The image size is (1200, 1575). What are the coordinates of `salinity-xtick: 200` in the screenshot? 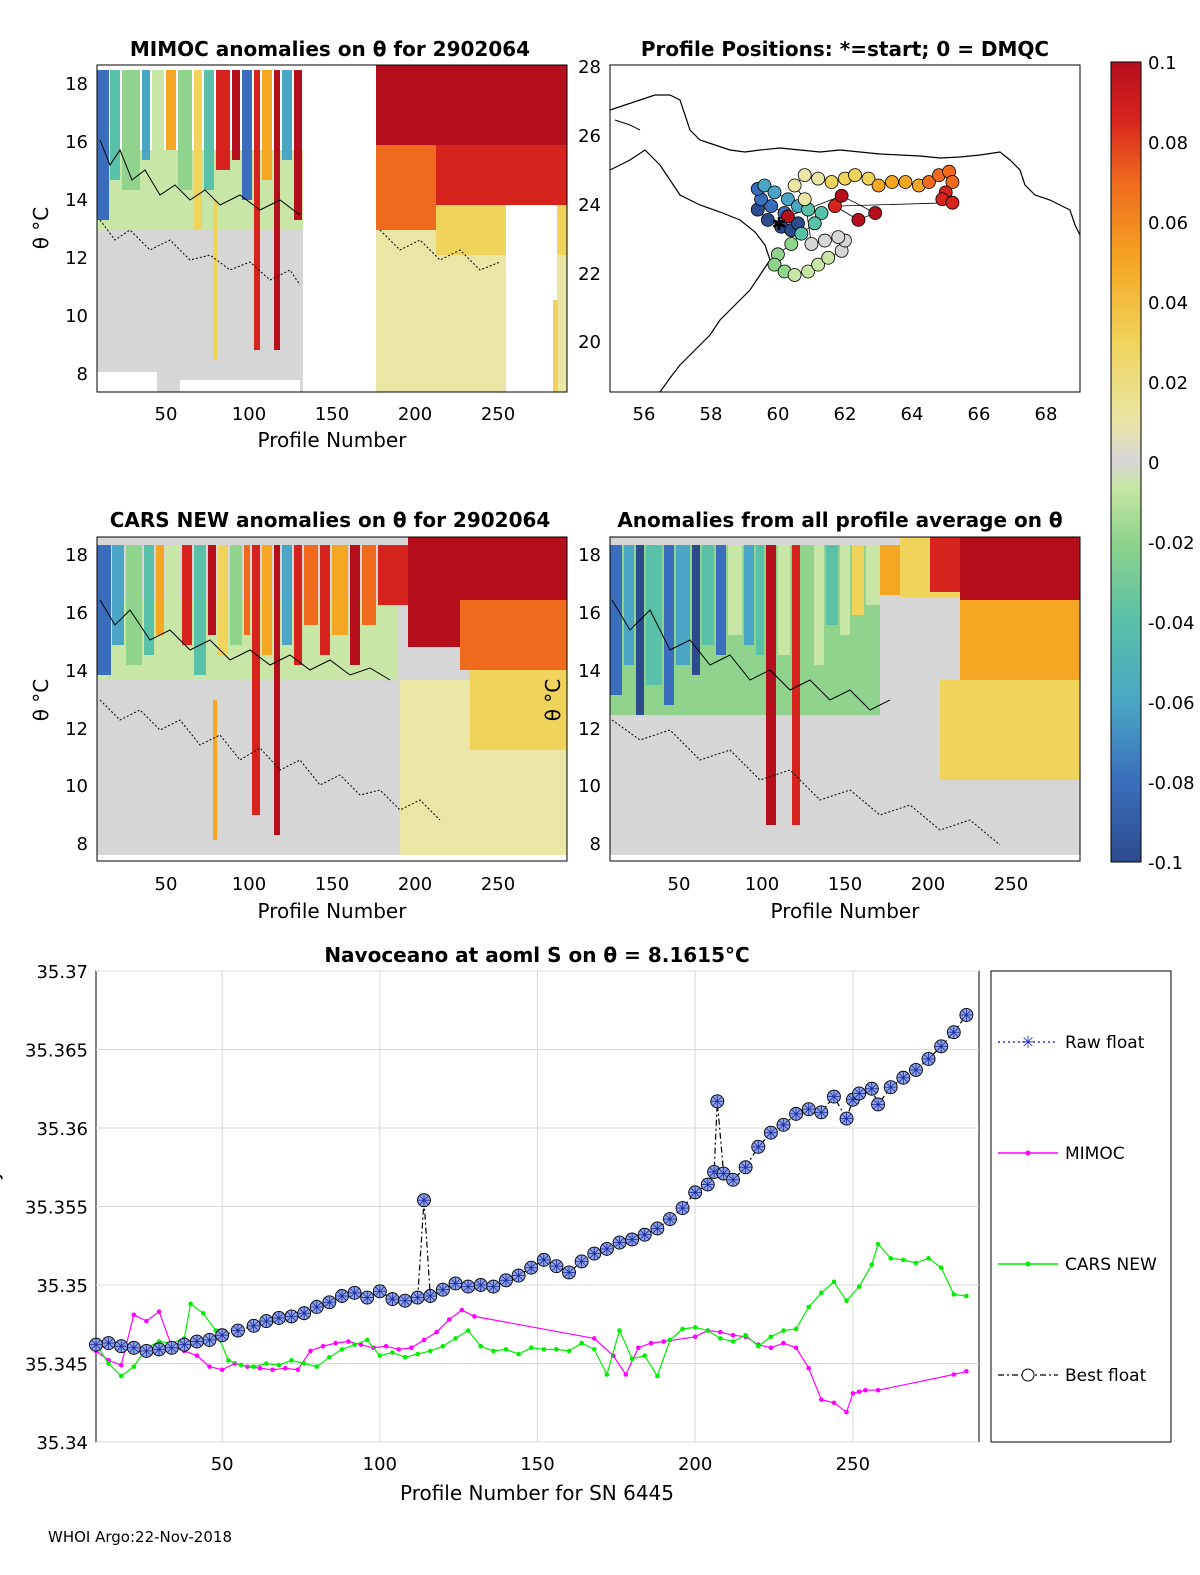 It's located at (695, 1464).